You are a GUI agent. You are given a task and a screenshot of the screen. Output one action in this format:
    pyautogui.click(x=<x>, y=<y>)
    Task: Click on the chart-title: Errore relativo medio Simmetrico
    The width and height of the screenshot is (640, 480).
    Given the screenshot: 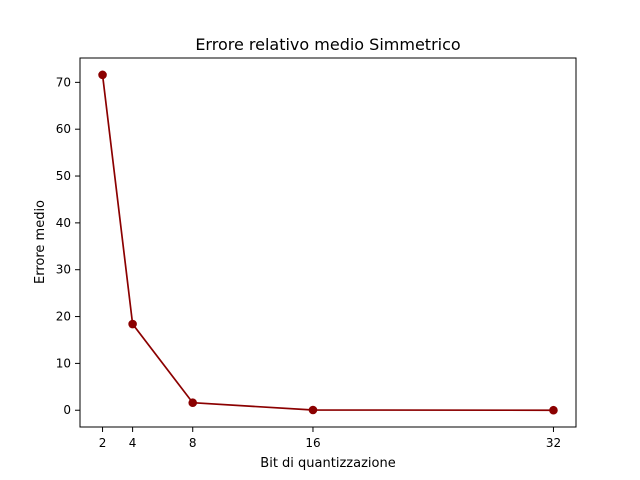 What is the action you would take?
    pyautogui.click(x=327, y=44)
    